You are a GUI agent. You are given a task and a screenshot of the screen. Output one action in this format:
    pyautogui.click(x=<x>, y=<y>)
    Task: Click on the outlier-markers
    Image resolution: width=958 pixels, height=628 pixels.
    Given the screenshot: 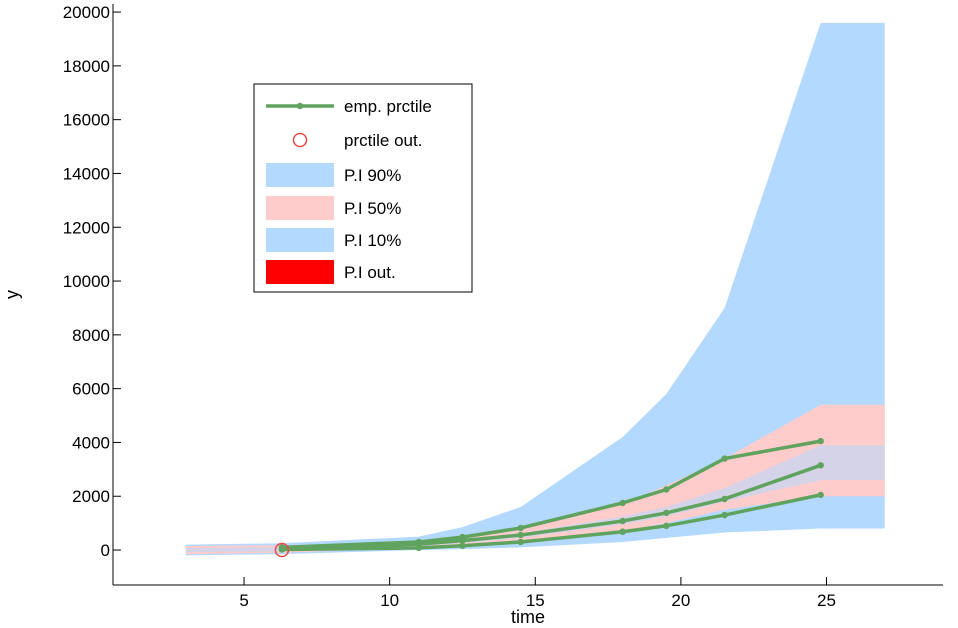 What is the action you would take?
    pyautogui.click(x=282, y=550)
    